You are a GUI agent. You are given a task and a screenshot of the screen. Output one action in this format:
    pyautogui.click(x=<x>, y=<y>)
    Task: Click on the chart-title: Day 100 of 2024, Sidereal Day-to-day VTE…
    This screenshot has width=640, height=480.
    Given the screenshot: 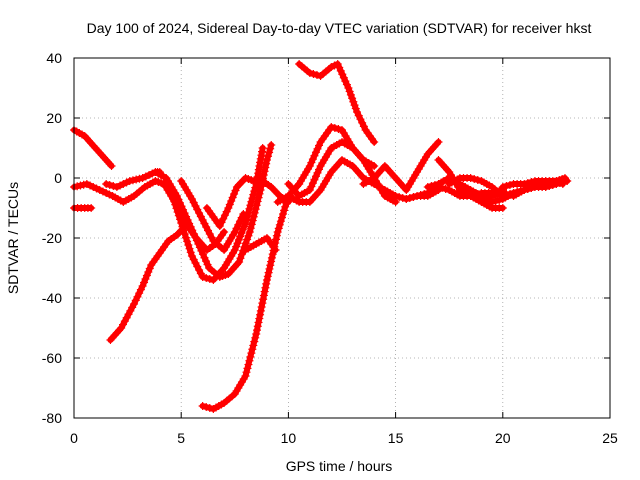 What is the action you would take?
    pyautogui.click(x=339, y=28)
    